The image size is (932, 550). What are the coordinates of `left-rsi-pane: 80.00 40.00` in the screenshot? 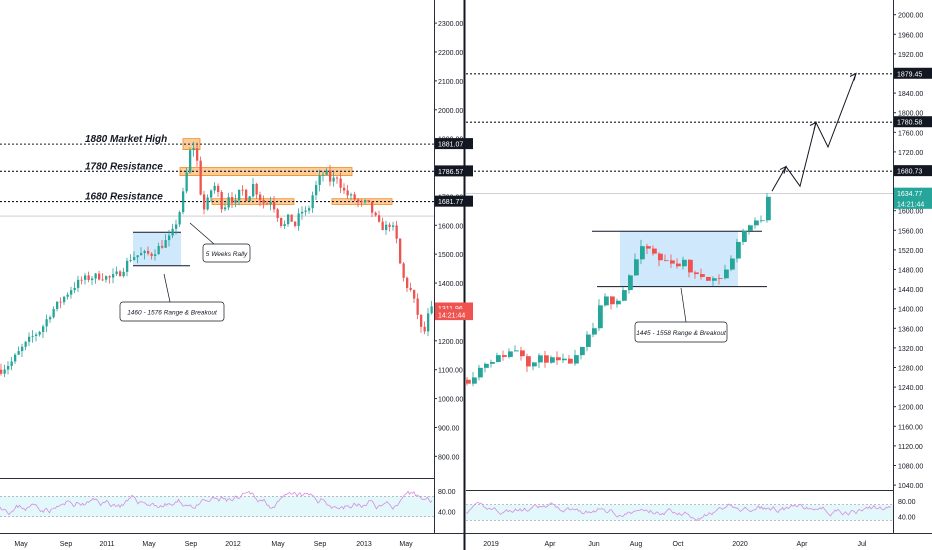 It's located at (228, 503).